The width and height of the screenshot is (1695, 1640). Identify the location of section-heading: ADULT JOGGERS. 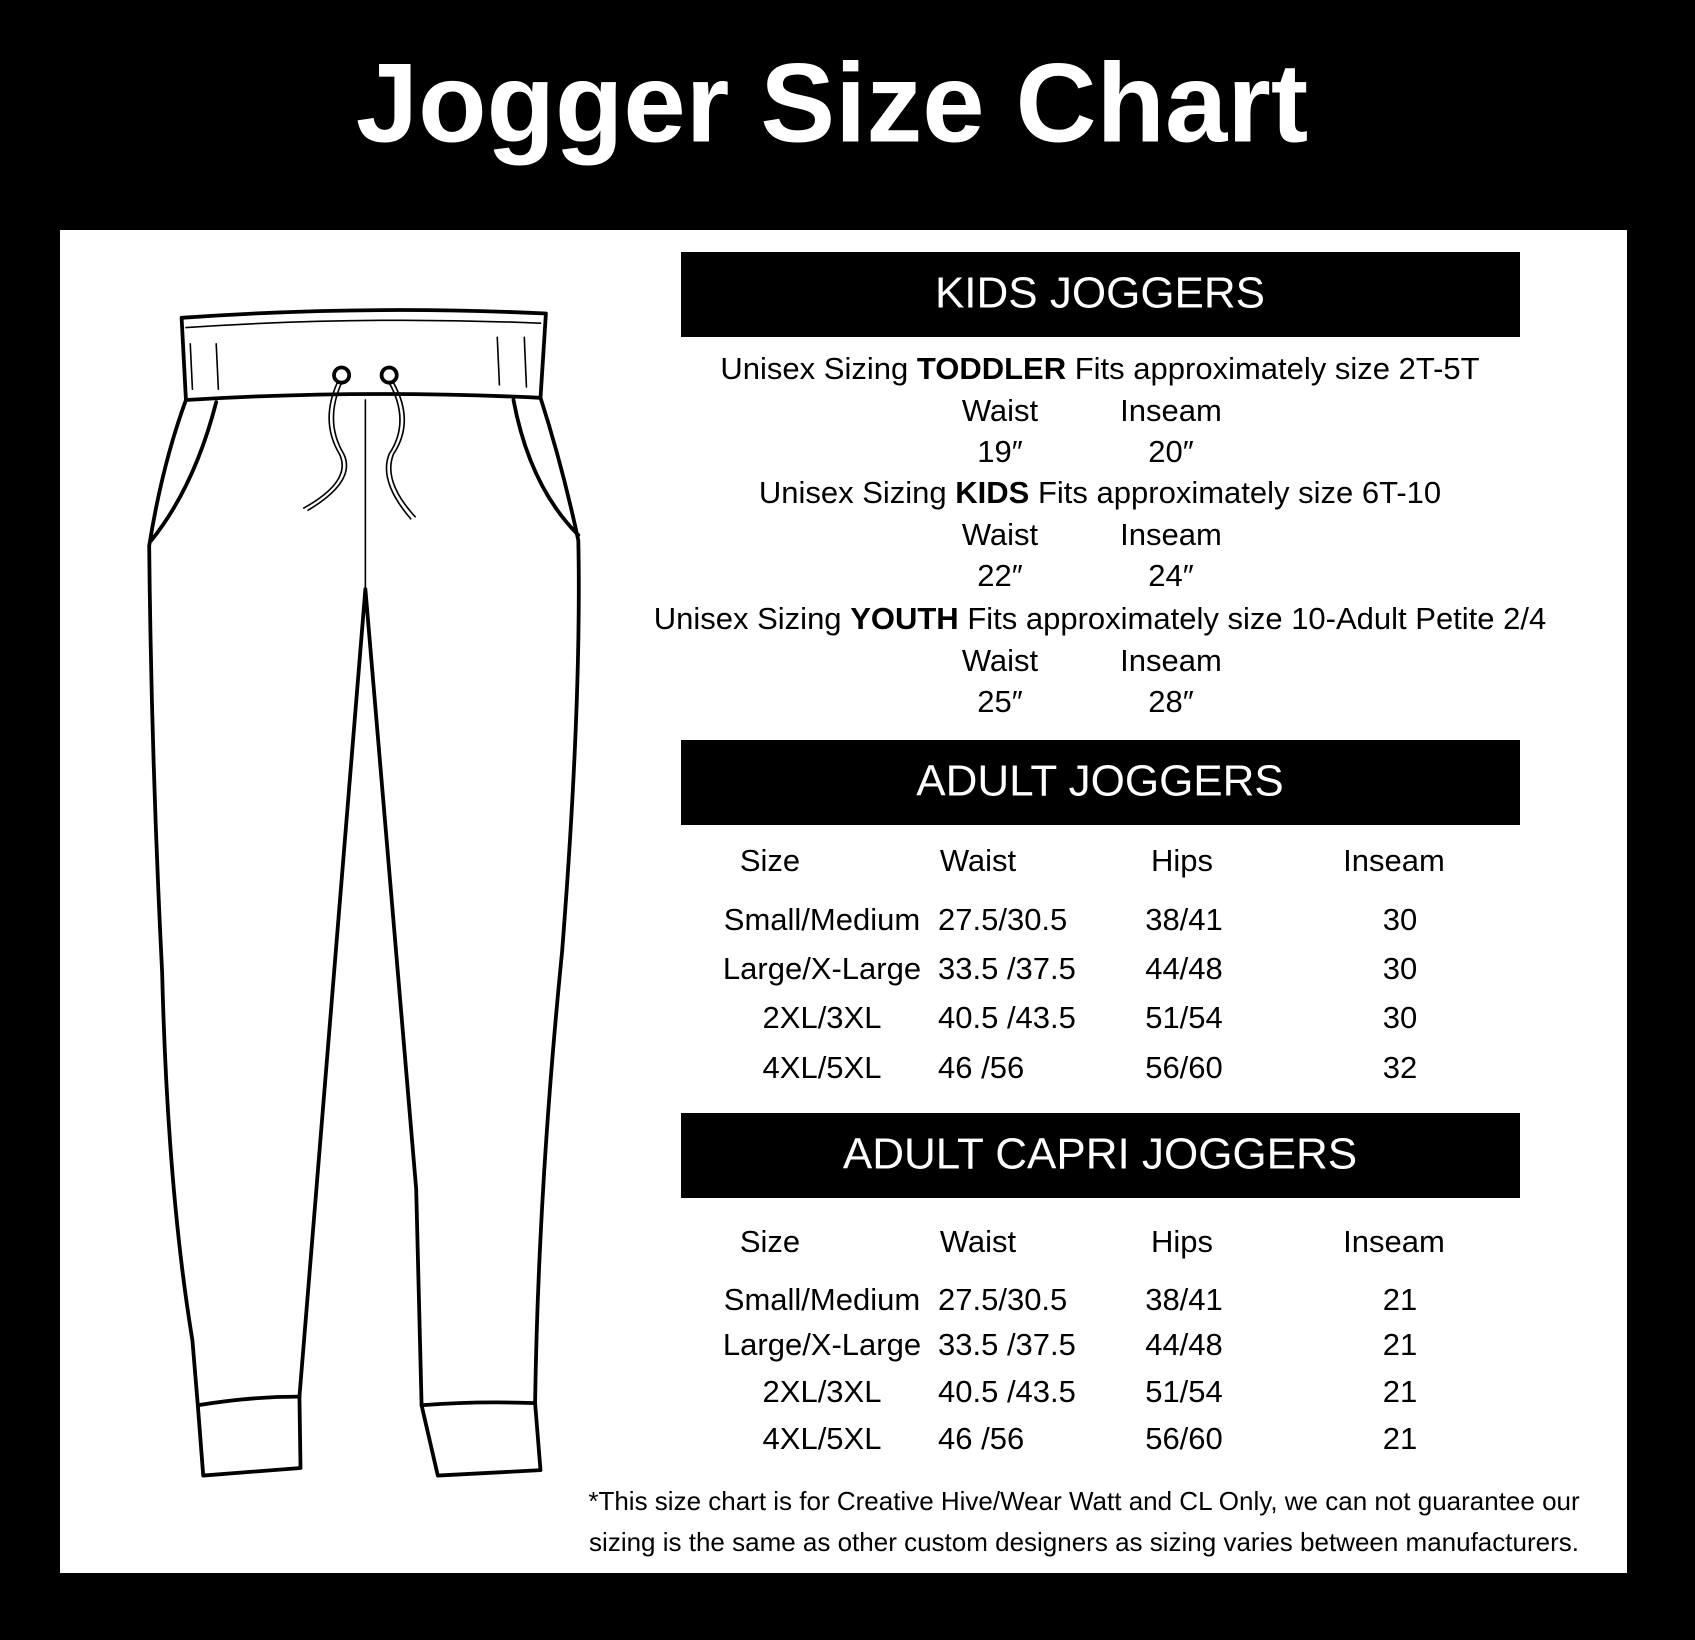
(1100, 781).